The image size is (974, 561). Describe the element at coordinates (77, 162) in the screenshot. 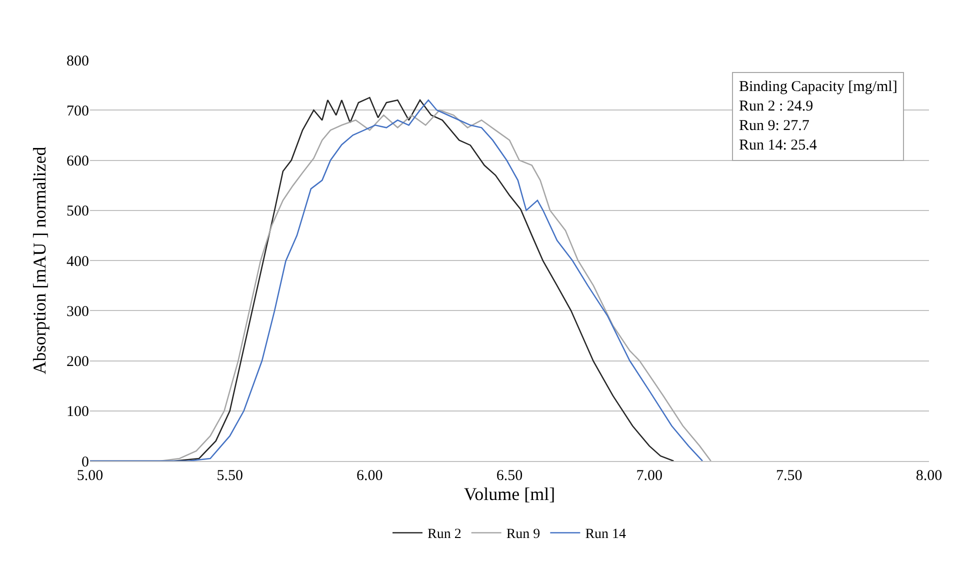

I see `y-tick-label: 600` at that location.